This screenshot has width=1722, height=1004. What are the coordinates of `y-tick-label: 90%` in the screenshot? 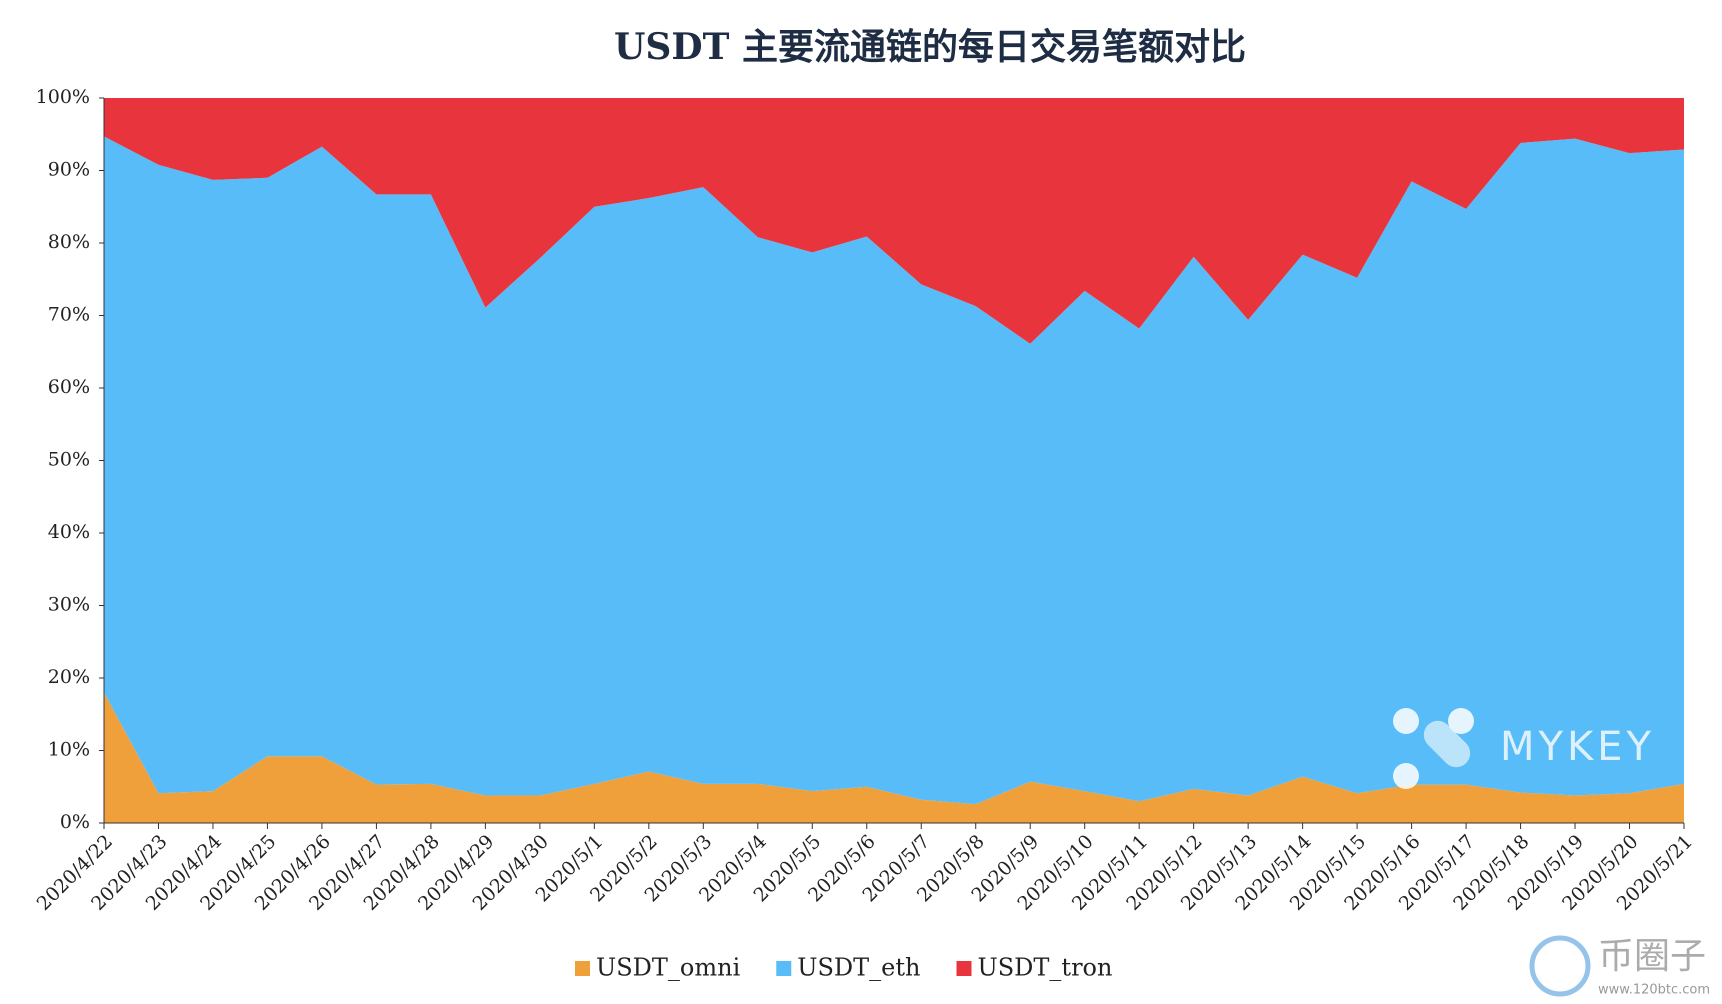 It's located at (69, 170).